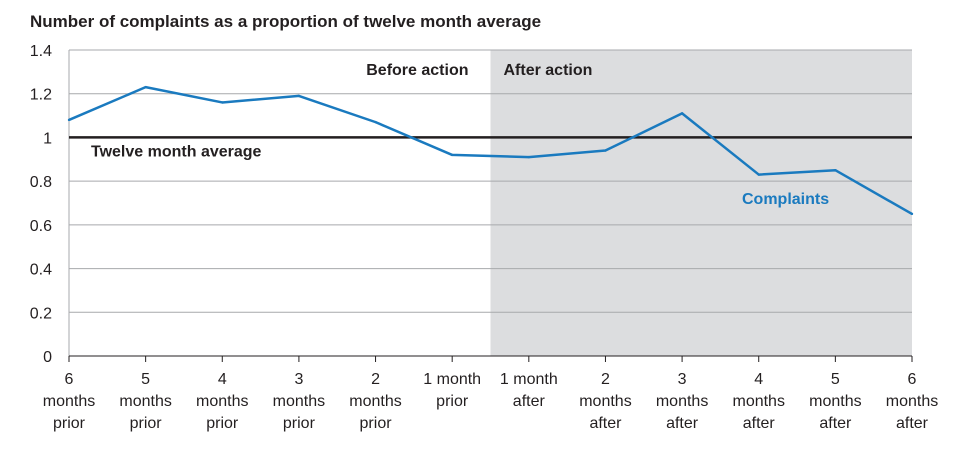 The height and width of the screenshot is (452, 970). Describe the element at coordinates (222, 401) in the screenshot. I see `x-tick-label: 4 months prior` at that location.